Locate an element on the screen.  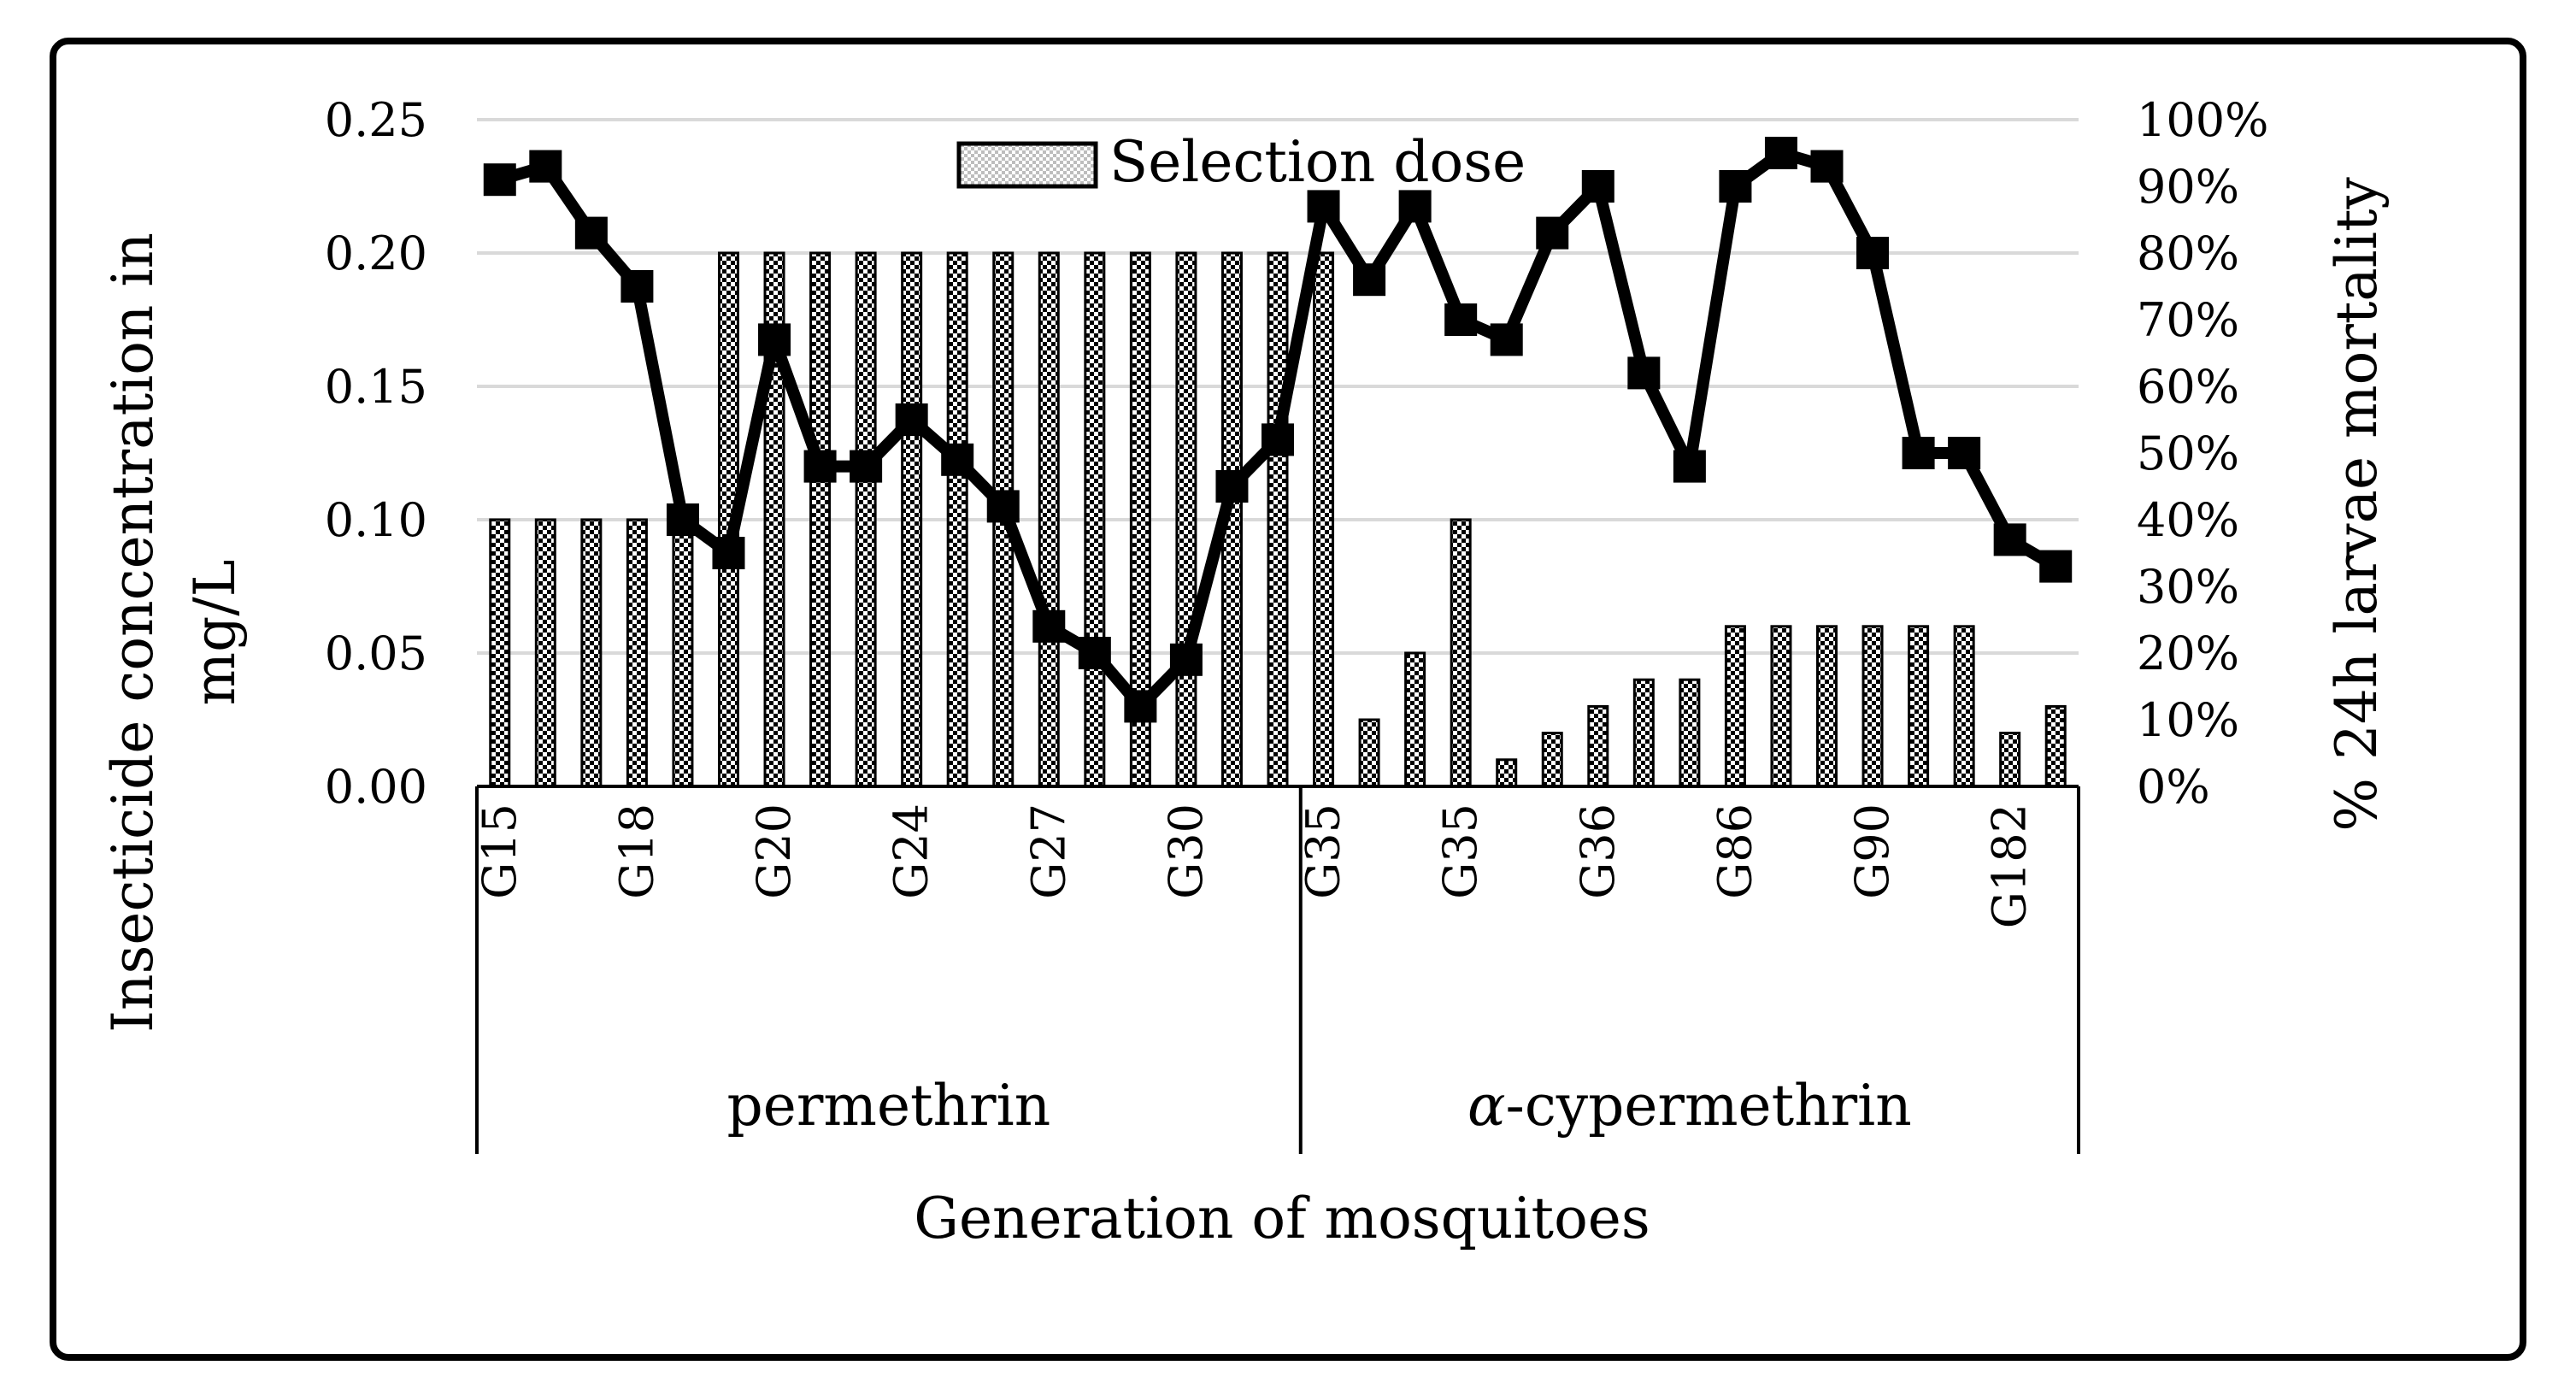
legend-swatch is located at coordinates (1027, 165).